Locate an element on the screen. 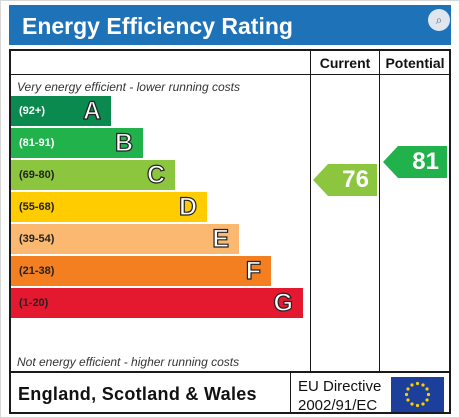 The height and width of the screenshot is (418, 460). body-divider is located at coordinates (230, 372).